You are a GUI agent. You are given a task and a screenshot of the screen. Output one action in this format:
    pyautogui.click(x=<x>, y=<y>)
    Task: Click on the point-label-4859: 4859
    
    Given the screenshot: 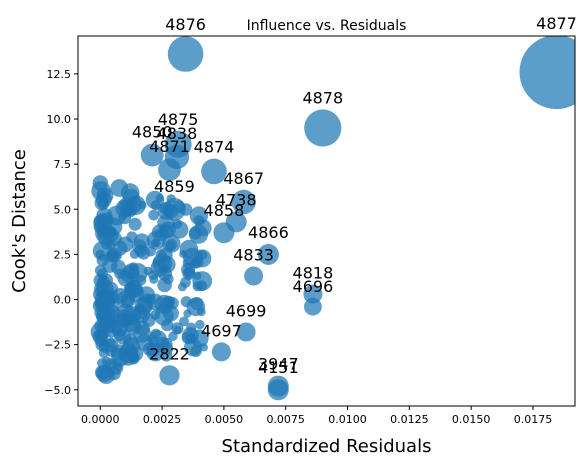 What is the action you would take?
    pyautogui.click(x=174, y=186)
    